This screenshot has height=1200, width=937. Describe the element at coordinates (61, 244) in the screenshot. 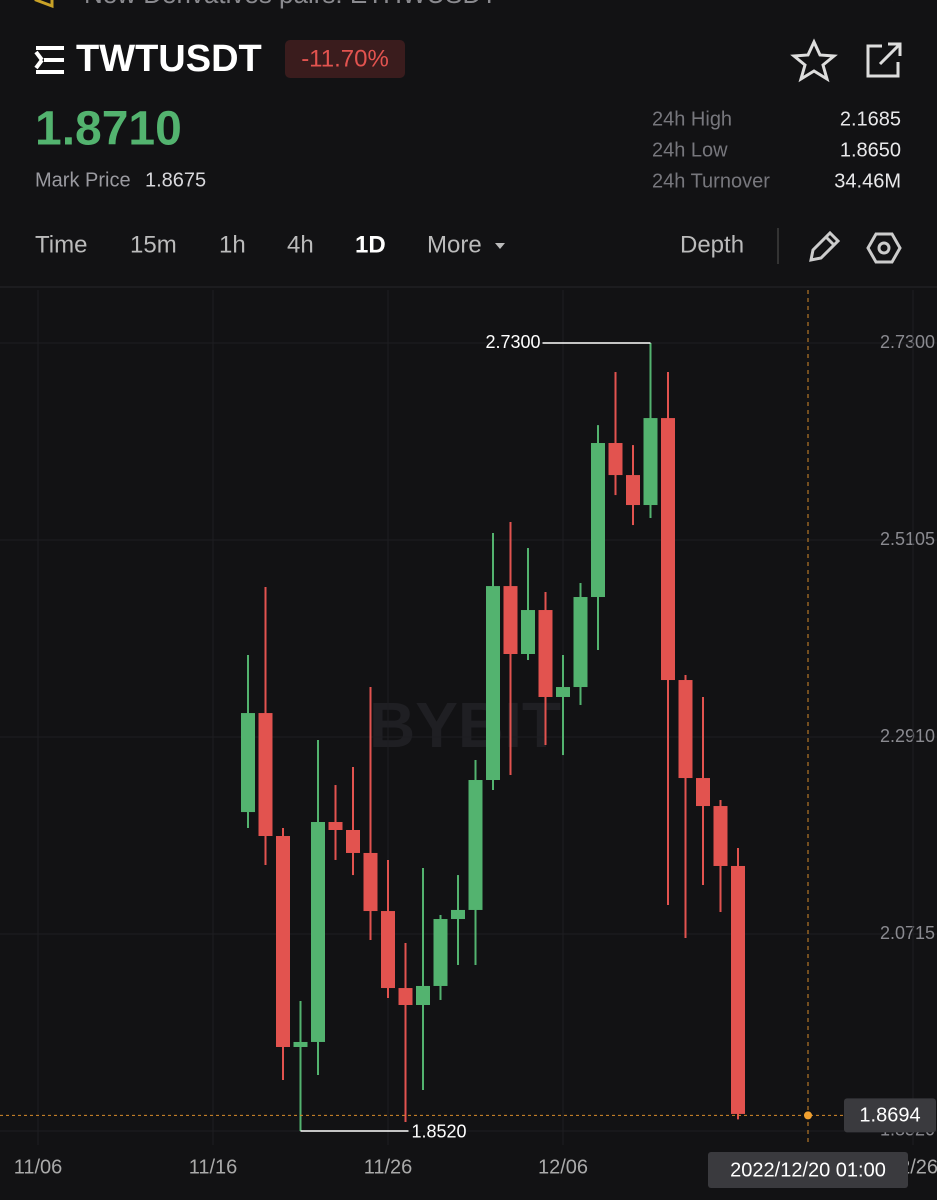

I see `interval-tab: Time` at that location.